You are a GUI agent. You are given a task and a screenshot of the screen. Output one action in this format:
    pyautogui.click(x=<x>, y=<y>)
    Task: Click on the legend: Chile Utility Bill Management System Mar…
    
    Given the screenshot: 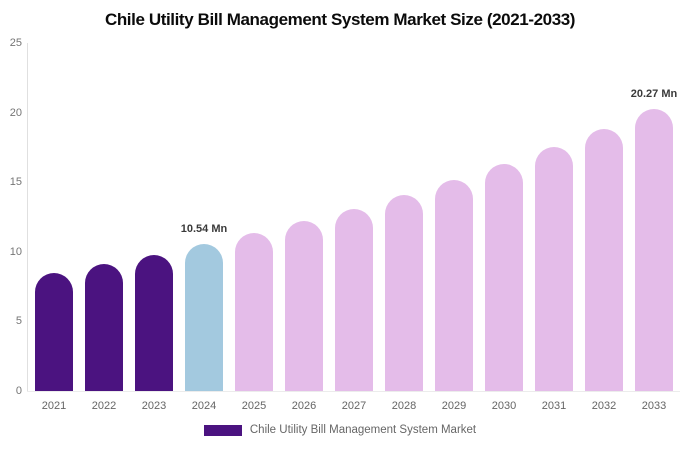 What is the action you would take?
    pyautogui.click(x=340, y=430)
    